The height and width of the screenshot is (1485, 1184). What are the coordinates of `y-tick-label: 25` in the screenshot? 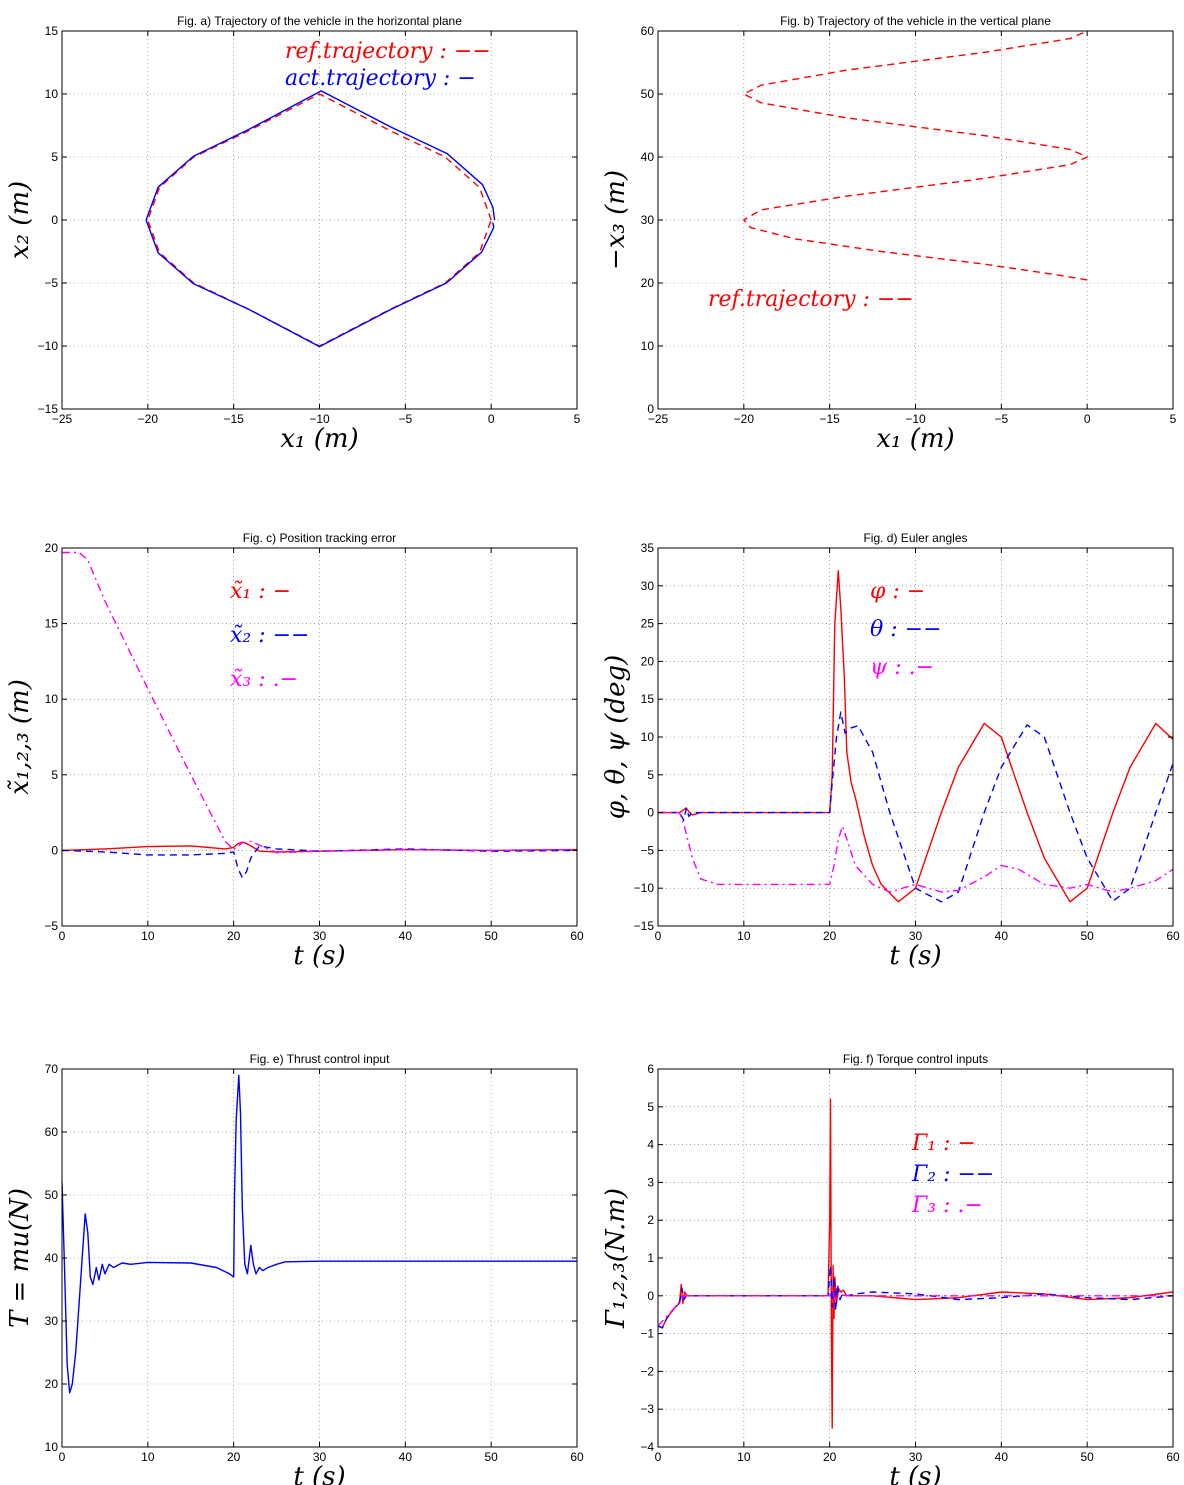 It's located at (648, 624).